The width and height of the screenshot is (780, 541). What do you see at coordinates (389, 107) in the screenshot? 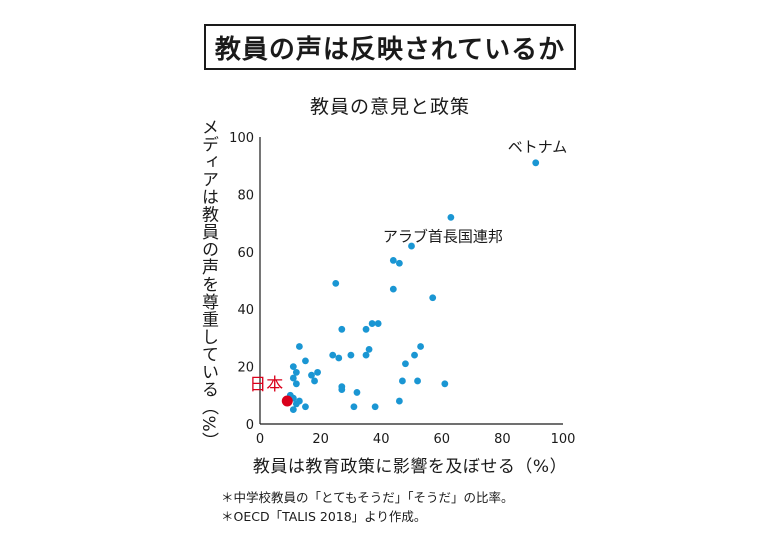
I see `chart-title: 教員の意見と政策` at bounding box center [389, 107].